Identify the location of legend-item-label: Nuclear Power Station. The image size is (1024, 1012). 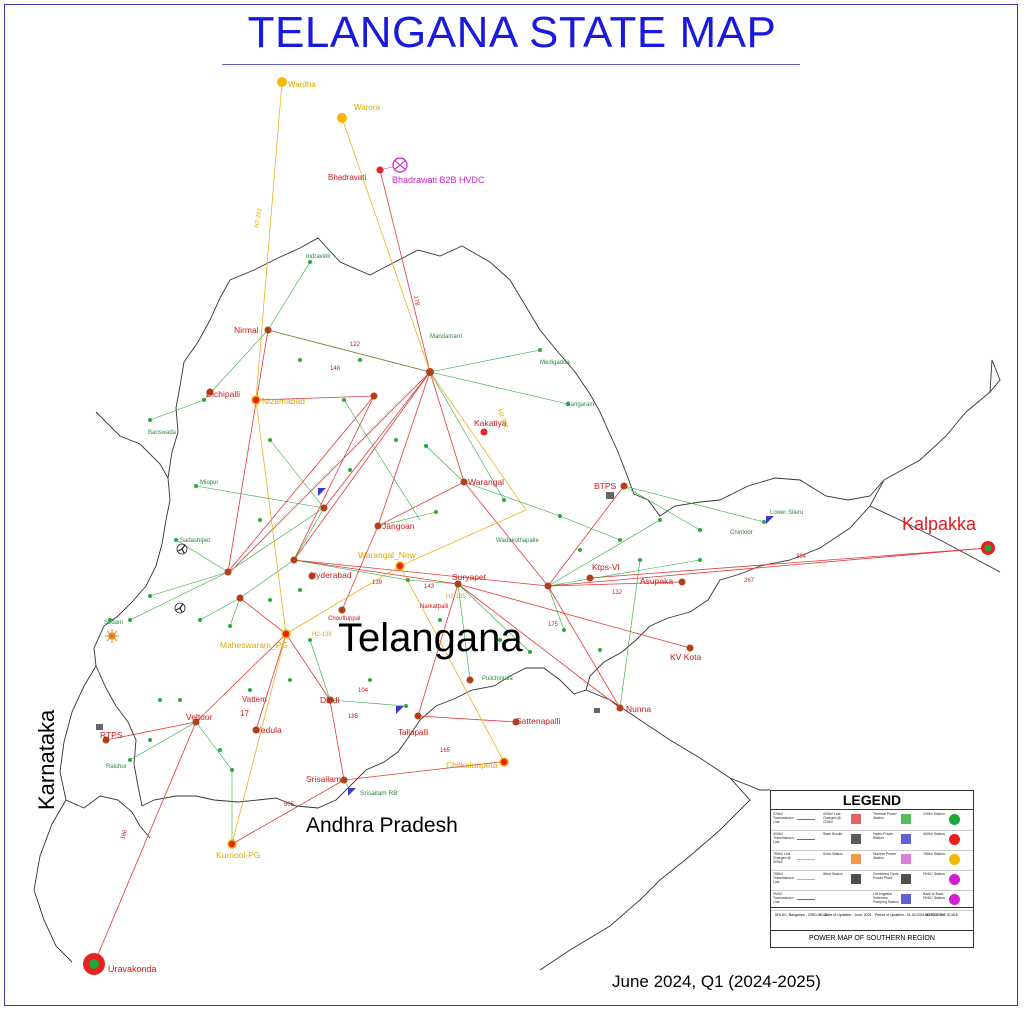
(884, 856).